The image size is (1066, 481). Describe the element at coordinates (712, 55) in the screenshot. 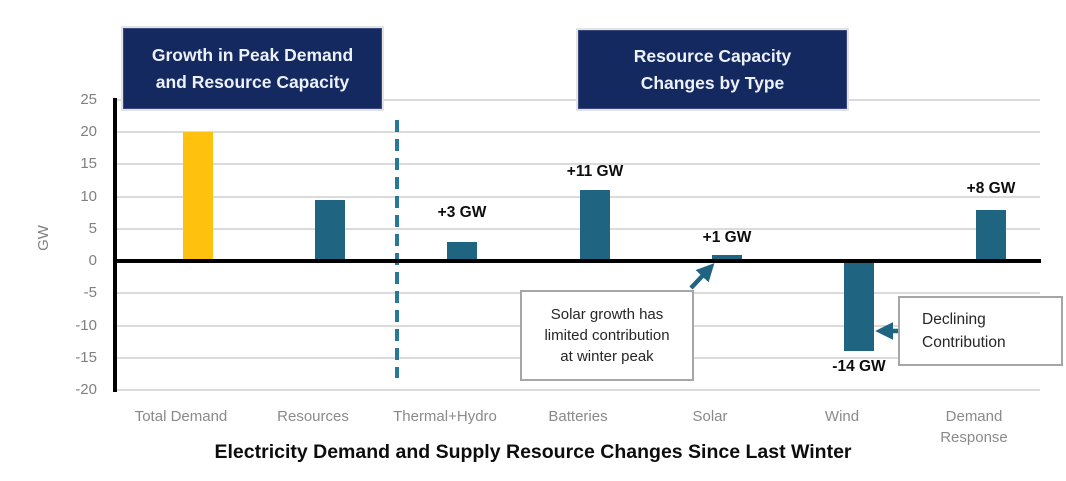

I see `header-line: Resource Capacity` at that location.